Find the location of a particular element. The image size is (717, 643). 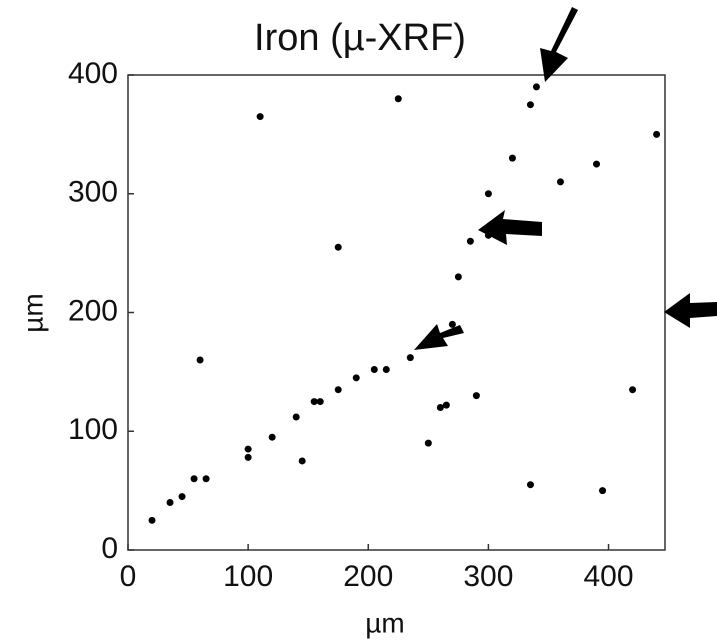

x-tick-label: 100 is located at coordinates (248, 576).